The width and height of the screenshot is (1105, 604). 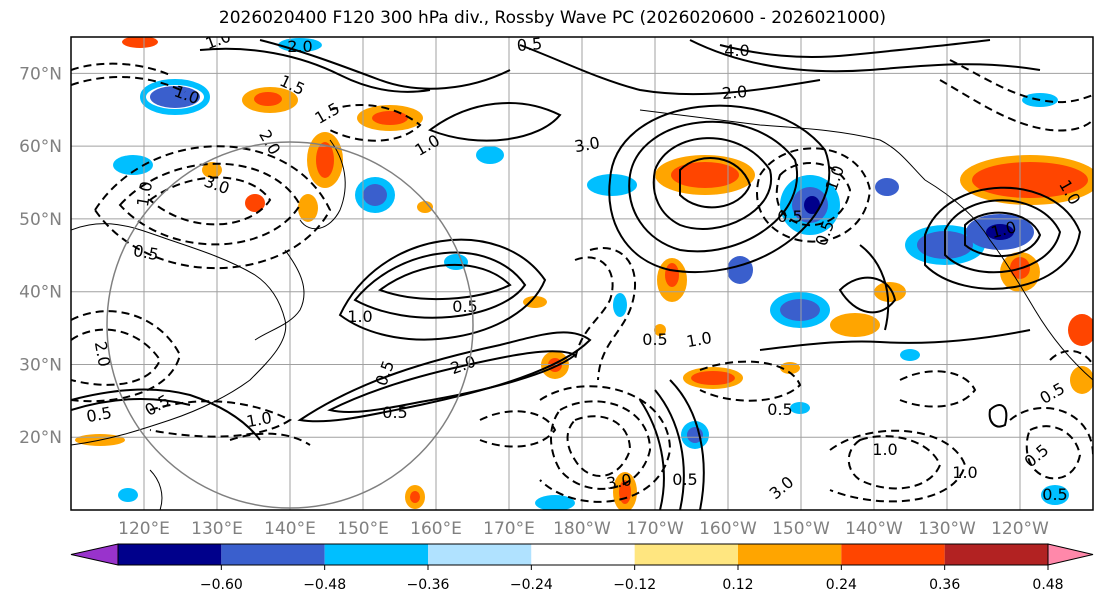 What do you see at coordinates (874, 529) in the screenshot?
I see `longitude-tick-label: 140°W` at bounding box center [874, 529].